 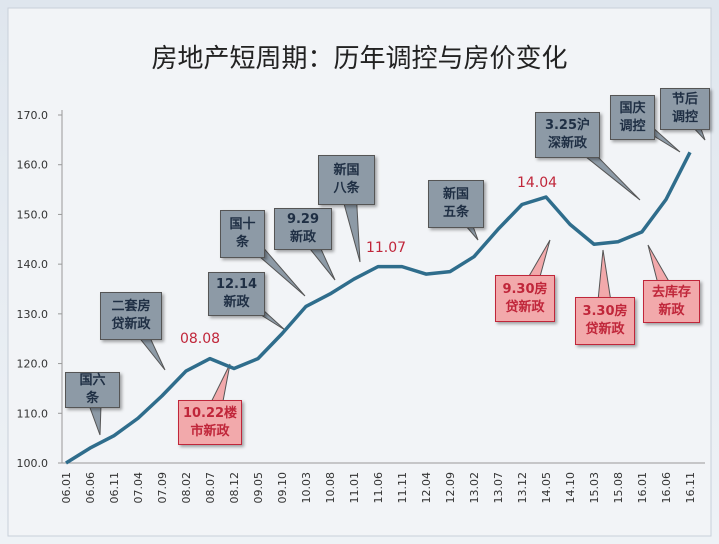 What do you see at coordinates (162, 488) in the screenshot?
I see `x-tick-label: 07.09` at bounding box center [162, 488].